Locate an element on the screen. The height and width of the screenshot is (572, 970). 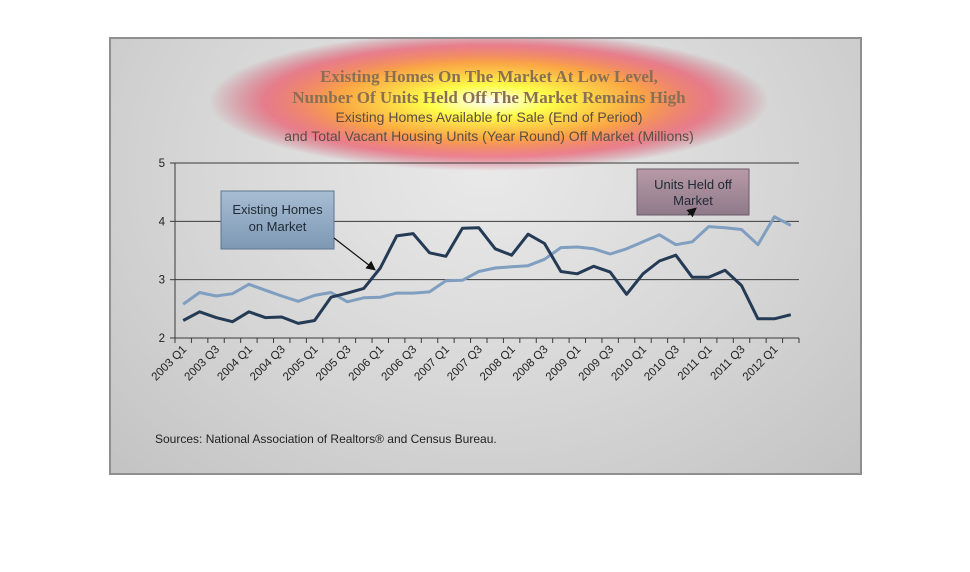
y-axis: 2 3 4 5 is located at coordinates (167, 251).